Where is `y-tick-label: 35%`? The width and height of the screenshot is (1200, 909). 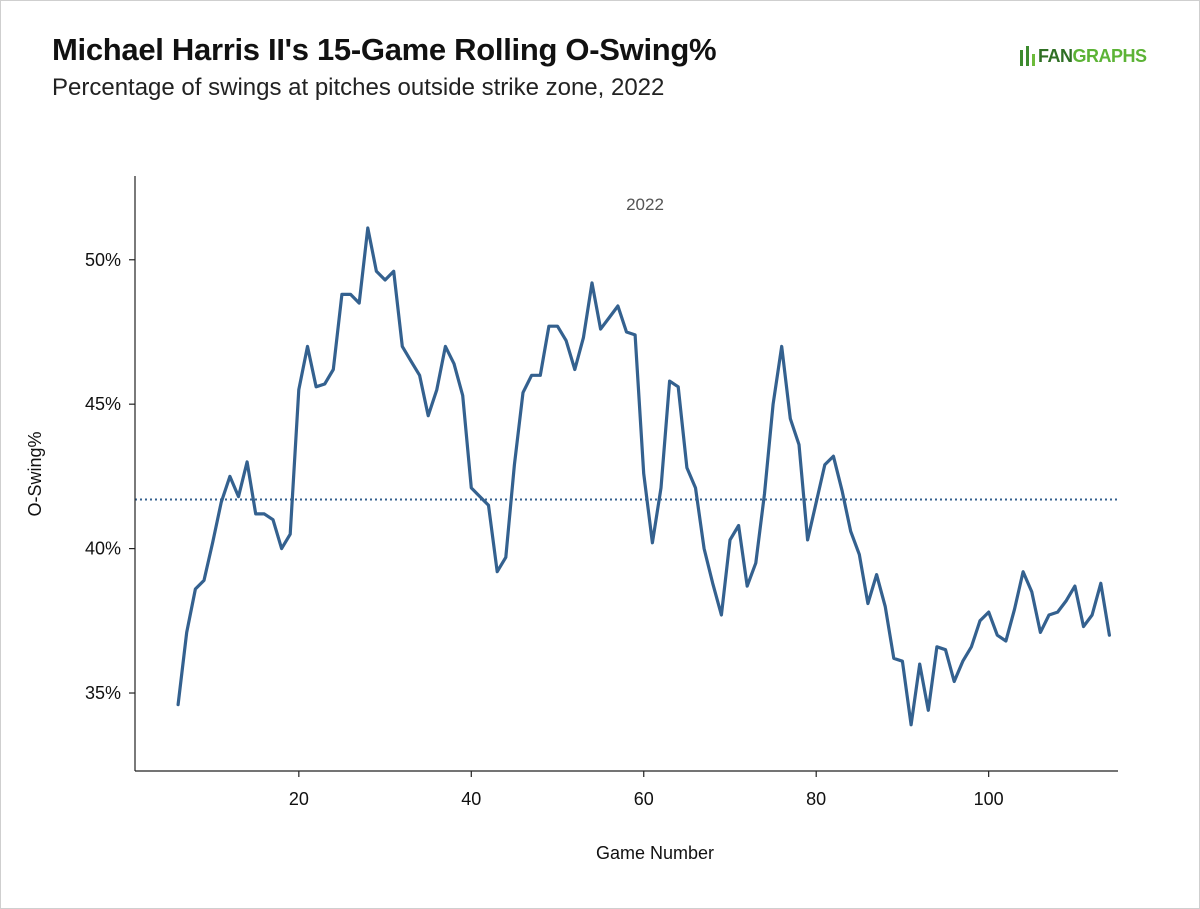 y-tick-label: 35% is located at coordinates (103, 693).